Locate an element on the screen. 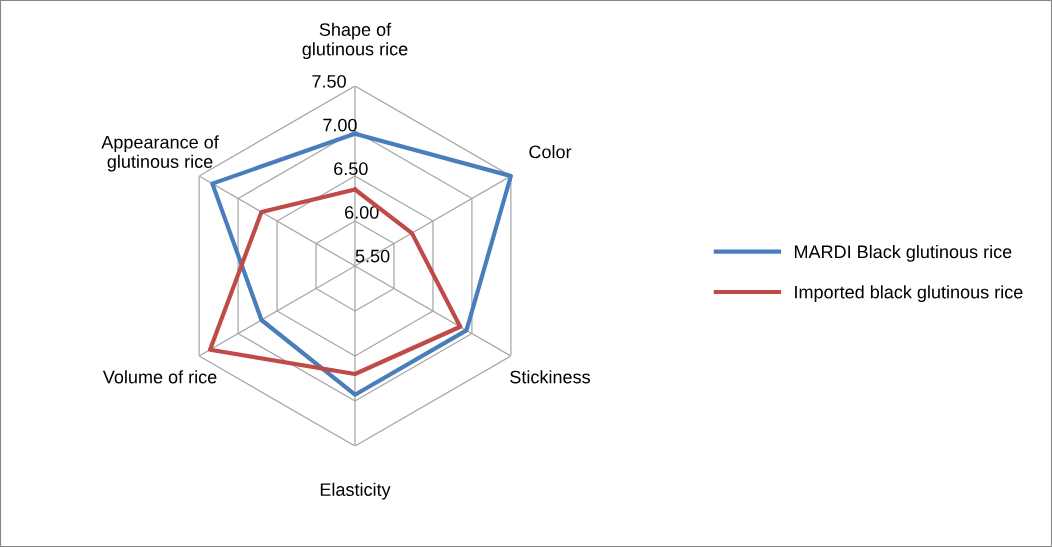  y-tick-label: 6.50 is located at coordinates (351, 169).